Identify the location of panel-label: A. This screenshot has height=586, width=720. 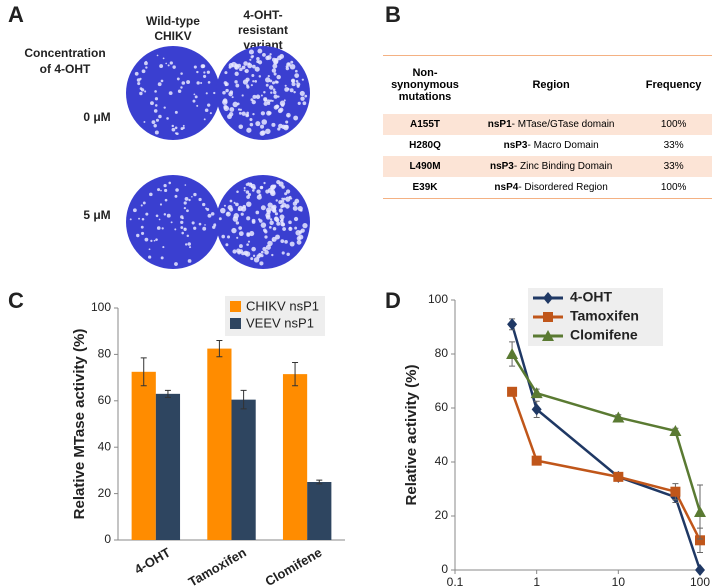
(16, 14).